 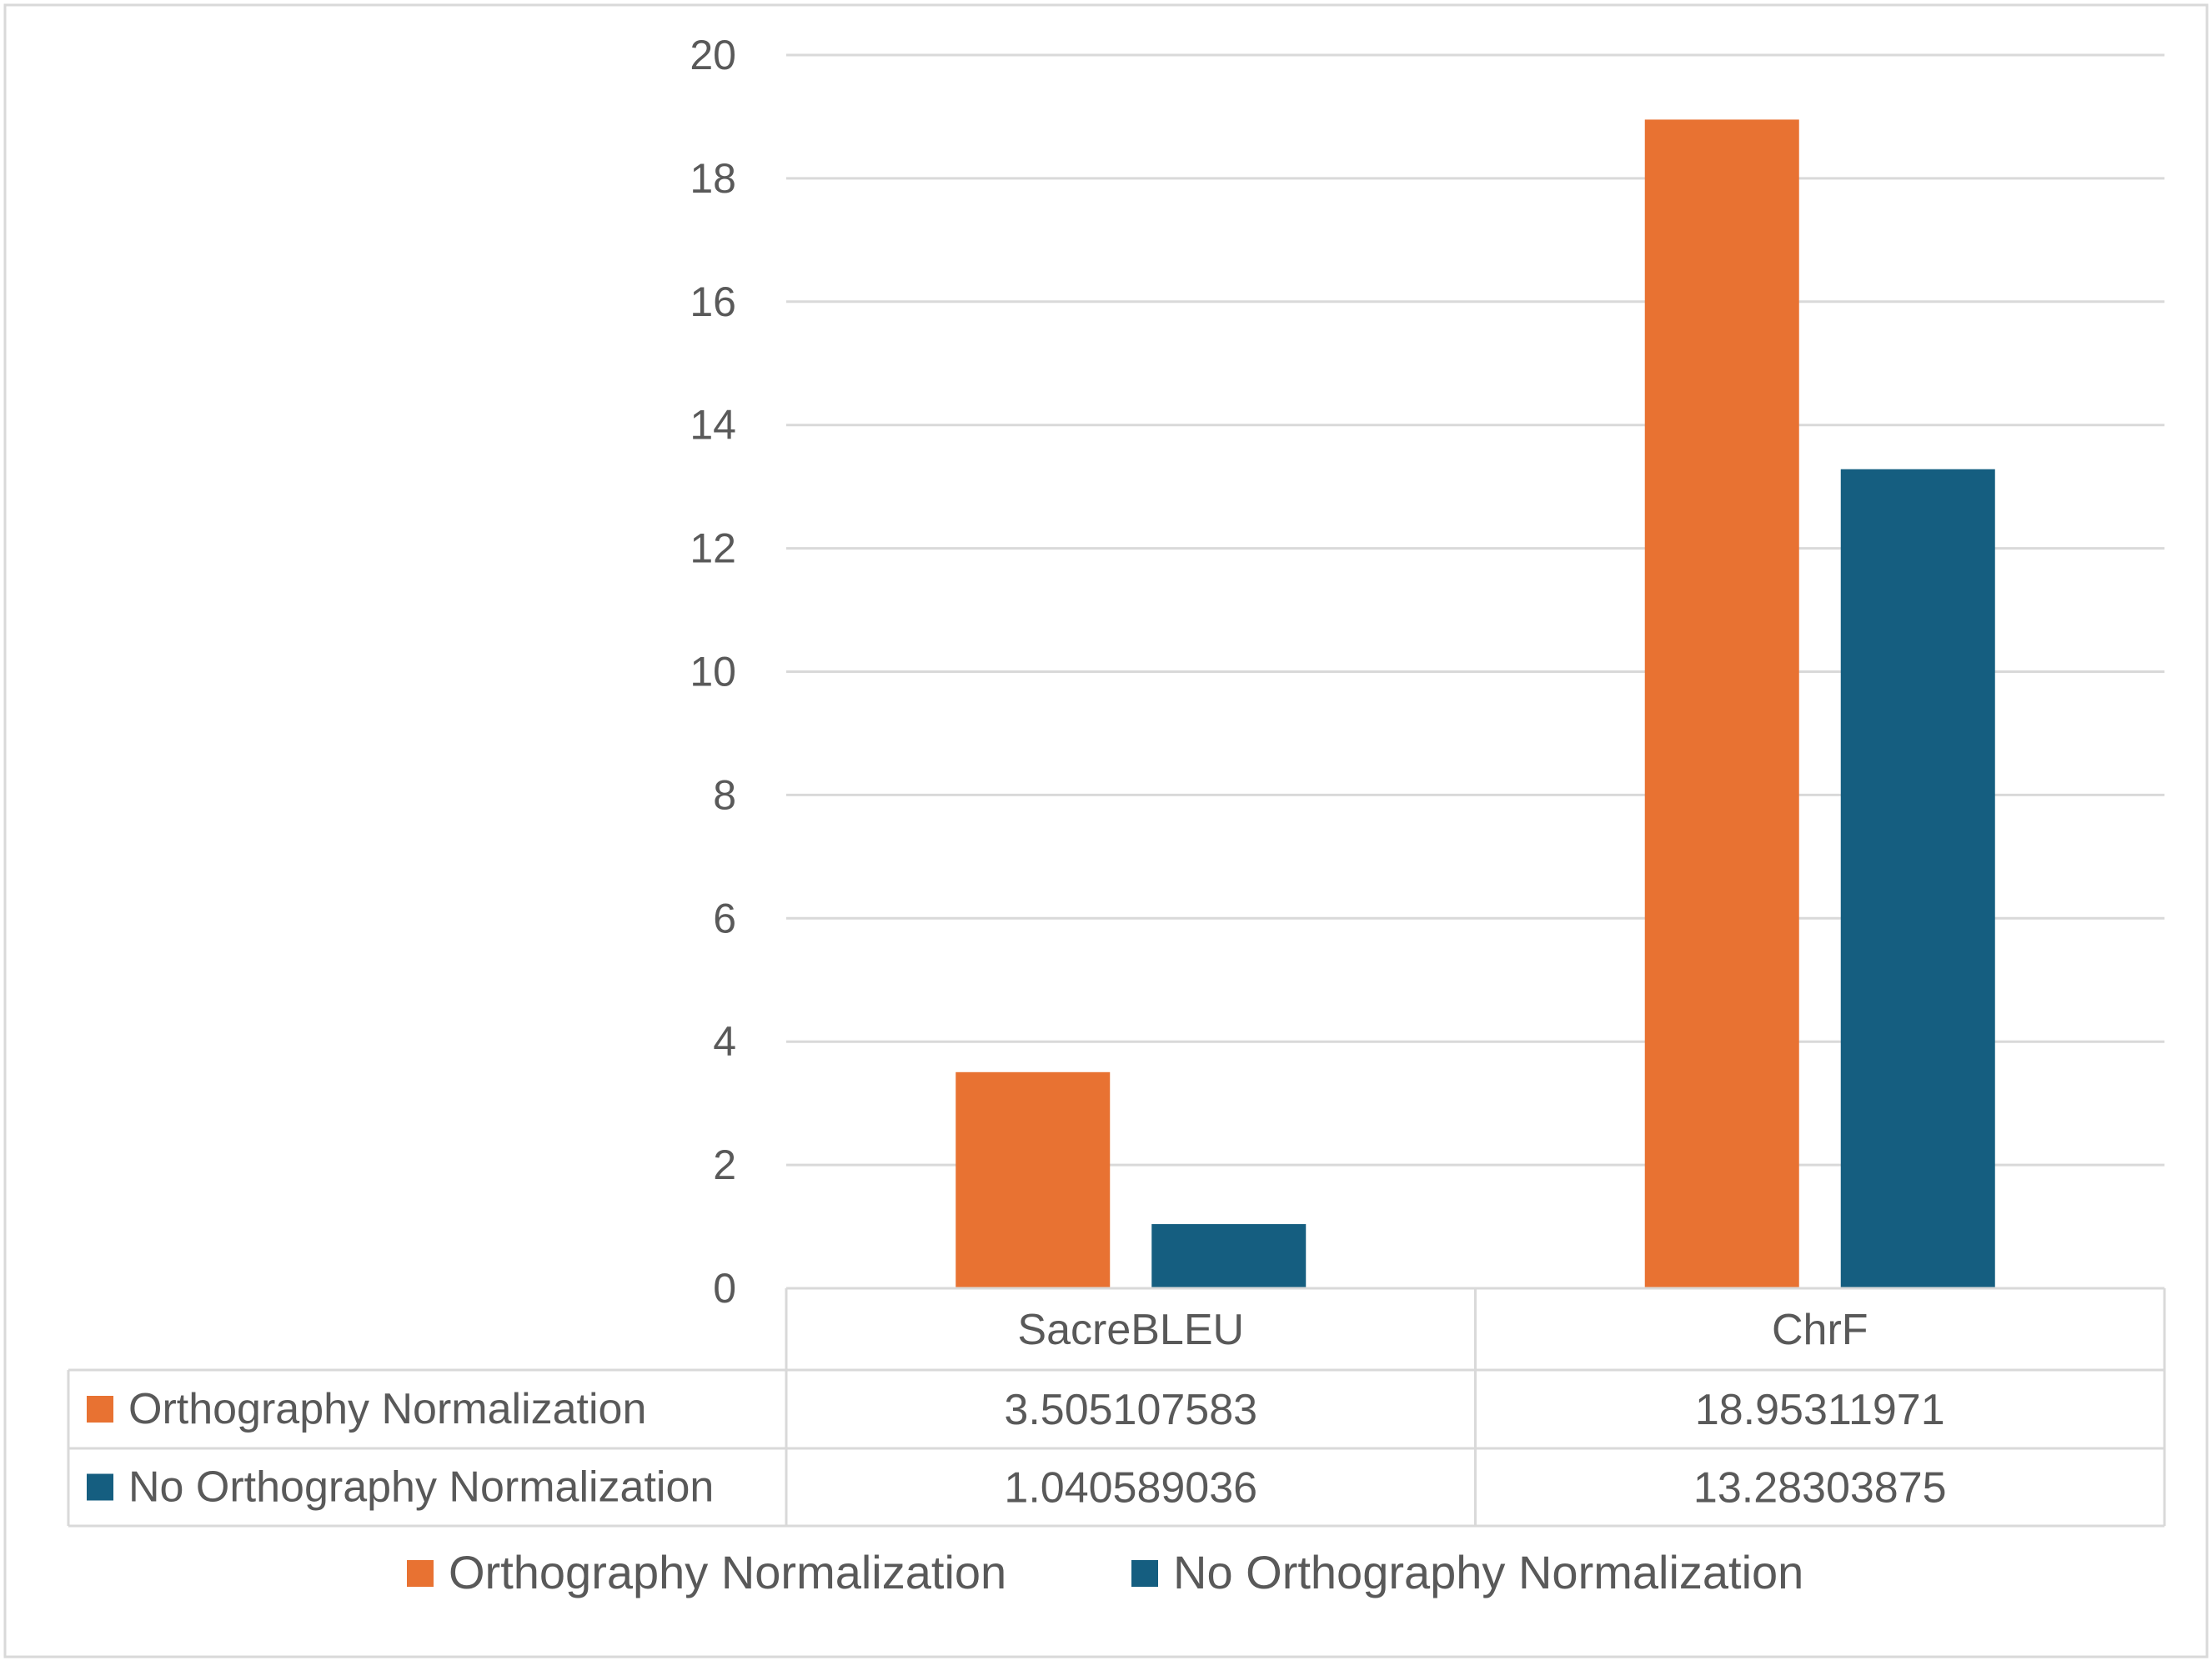 I want to click on legend-label: No Orthography Normalization, so click(x=1488, y=1572).